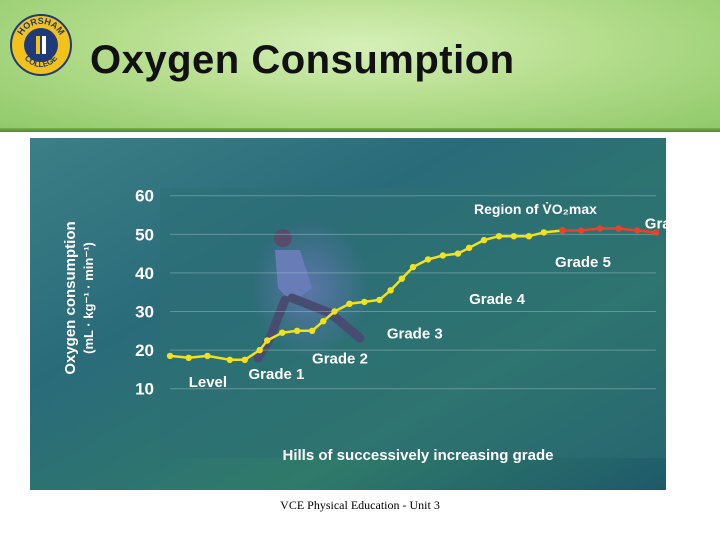 The image size is (720, 540). Describe the element at coordinates (340, 359) in the screenshot. I see `stage-label: Grade 2` at that location.